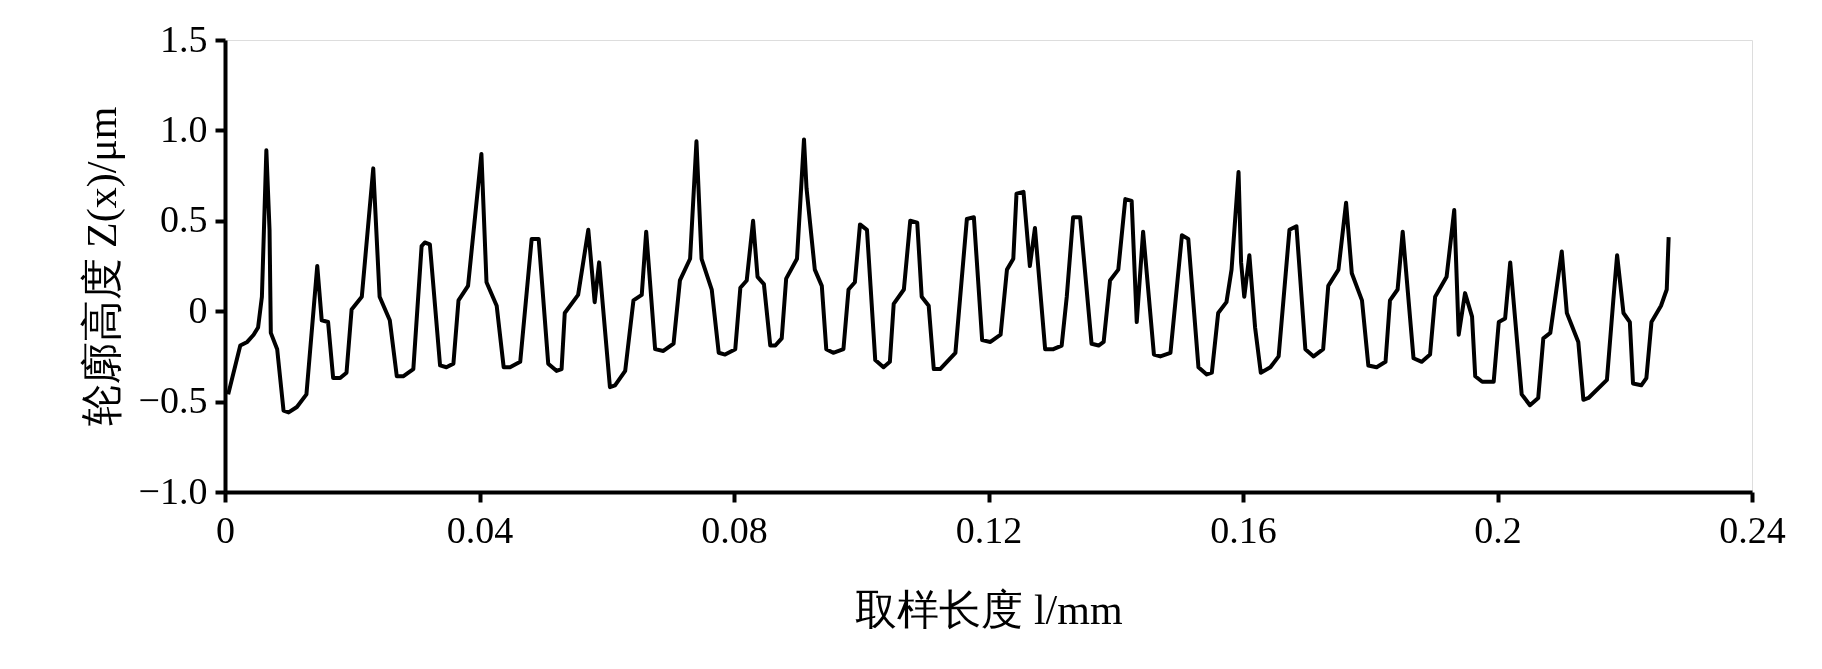 This screenshot has height=669, width=1822. What do you see at coordinates (184, 128) in the screenshot?
I see `y-tick-label: 1.0` at bounding box center [184, 128].